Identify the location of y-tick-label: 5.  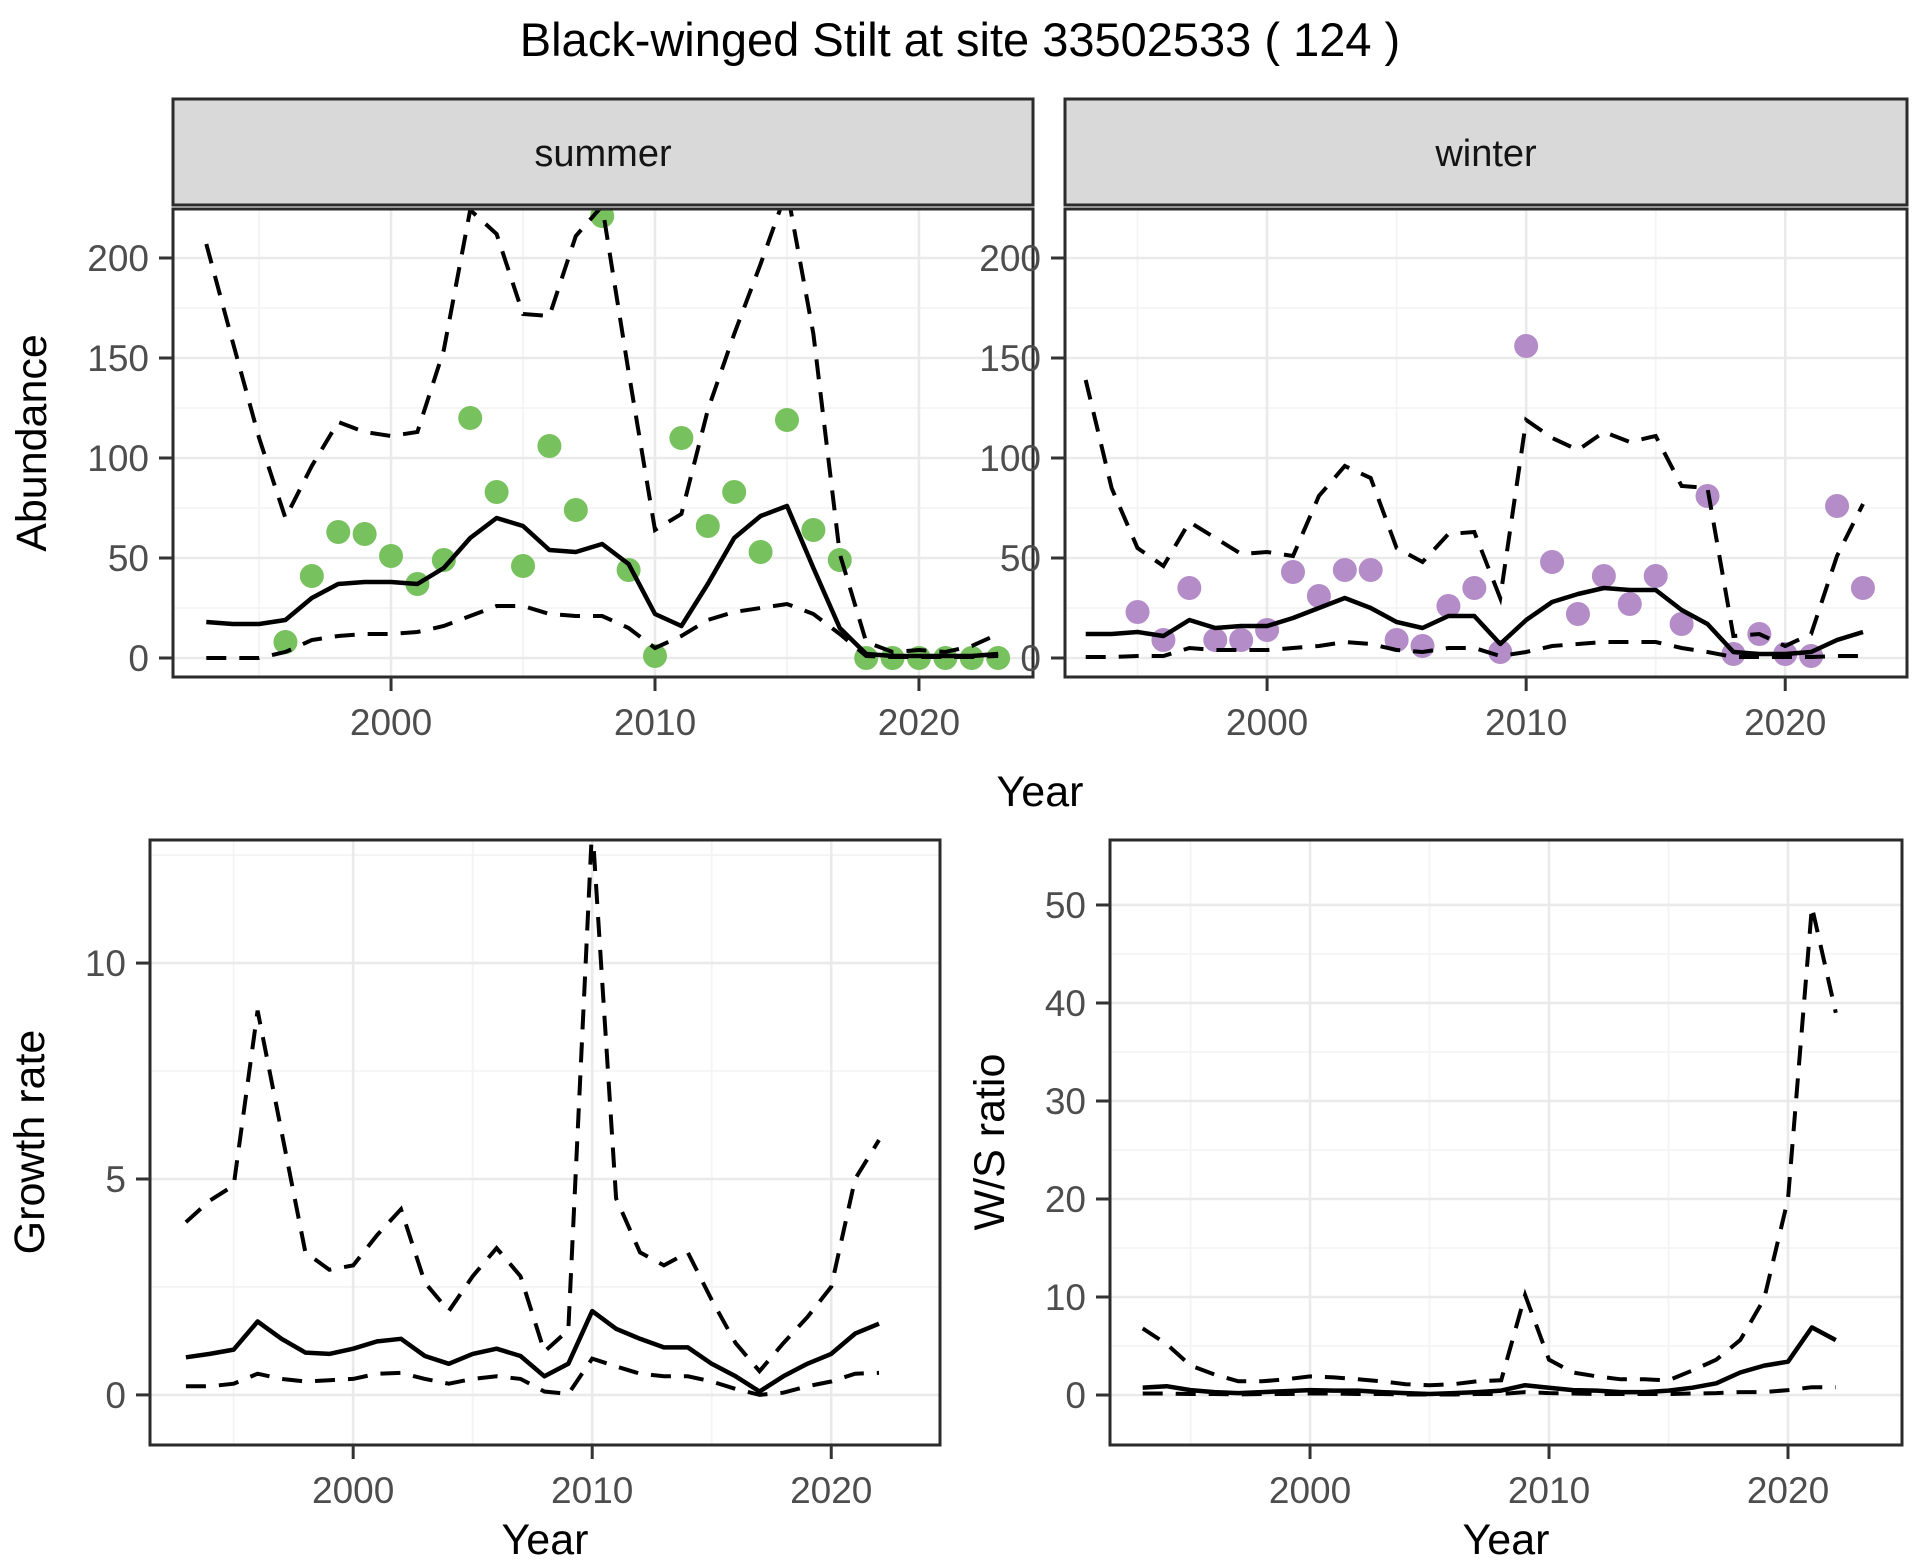
(115, 1179).